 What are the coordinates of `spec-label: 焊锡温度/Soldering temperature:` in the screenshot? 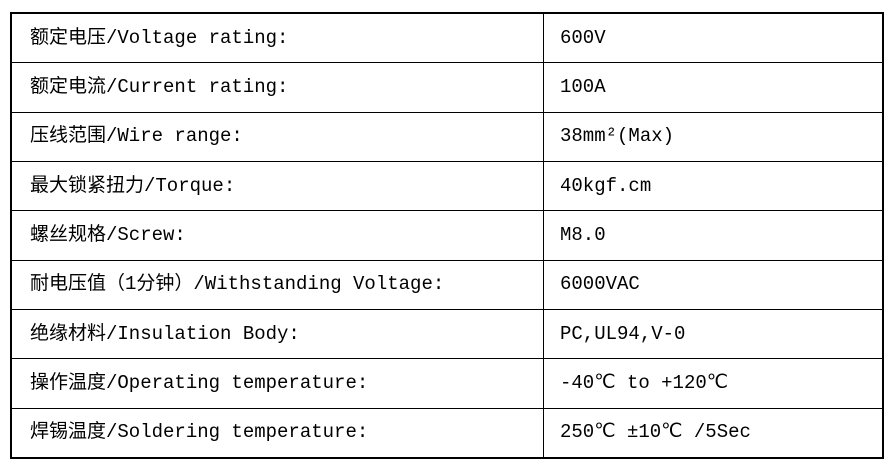 It's located at (278, 432).